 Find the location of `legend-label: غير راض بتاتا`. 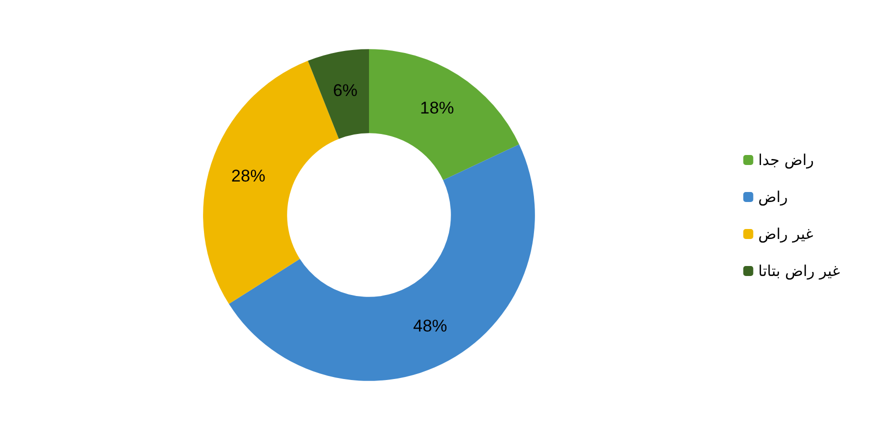

legend-label: غير راض بتاتا is located at coordinates (799, 271).